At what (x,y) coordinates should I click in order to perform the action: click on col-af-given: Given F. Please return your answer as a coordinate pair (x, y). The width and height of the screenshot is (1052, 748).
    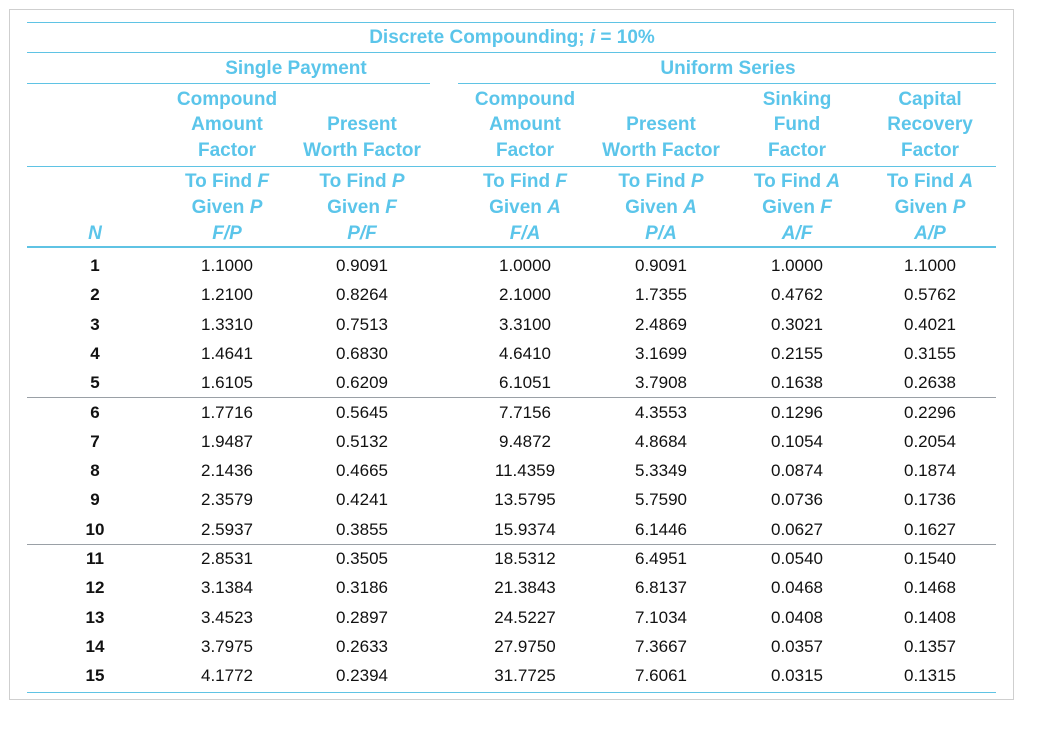
    Looking at the image, I should click on (797, 207).